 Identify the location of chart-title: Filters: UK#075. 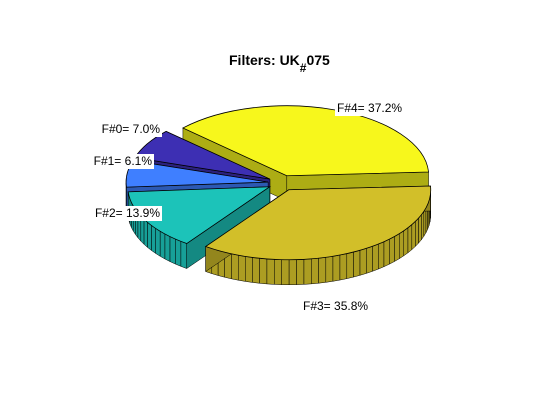
(279, 63).